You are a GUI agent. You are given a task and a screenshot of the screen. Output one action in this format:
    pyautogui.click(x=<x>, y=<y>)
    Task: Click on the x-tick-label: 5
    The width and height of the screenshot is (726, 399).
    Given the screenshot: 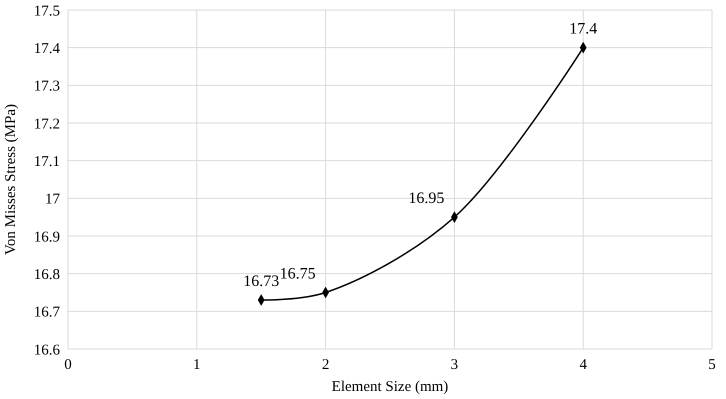 What is the action you would take?
    pyautogui.click(x=712, y=365)
    